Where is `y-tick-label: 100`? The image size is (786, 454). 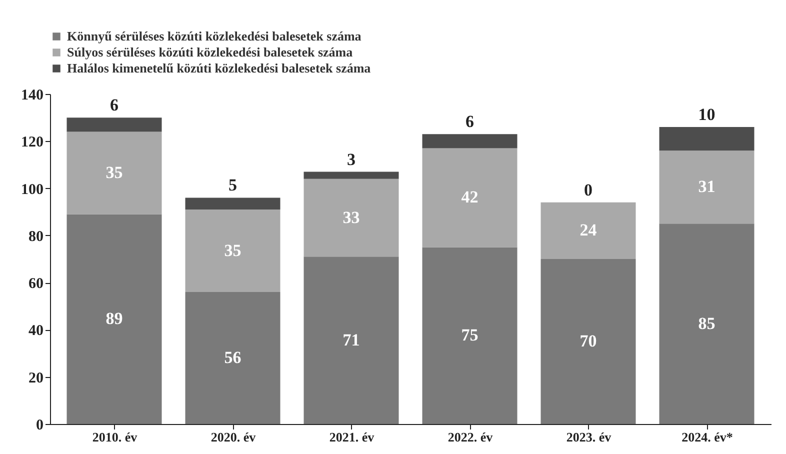
y-tick-label: 100 is located at coordinates (32, 190).